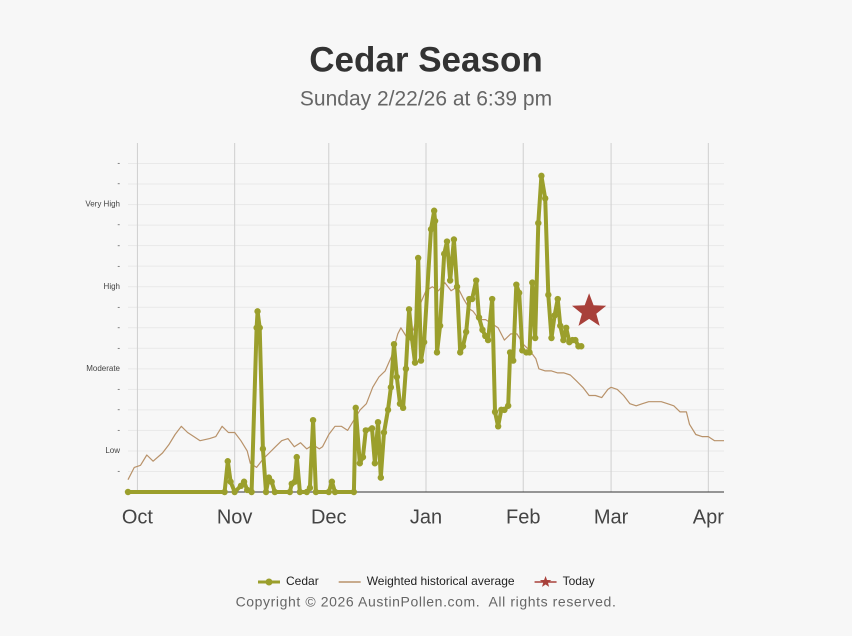  I want to click on legend-label: Weighted historical average, so click(441, 581).